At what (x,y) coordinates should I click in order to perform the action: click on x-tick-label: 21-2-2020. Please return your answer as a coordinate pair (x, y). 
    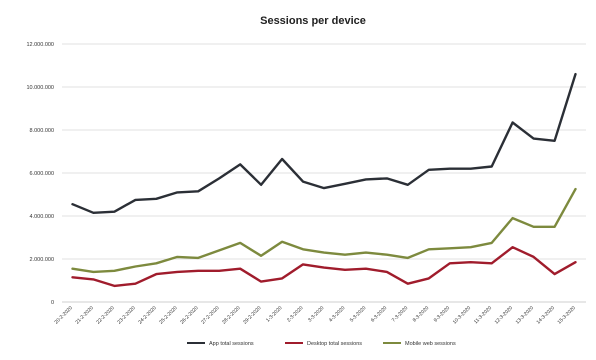
    Looking at the image, I should click on (84, 315).